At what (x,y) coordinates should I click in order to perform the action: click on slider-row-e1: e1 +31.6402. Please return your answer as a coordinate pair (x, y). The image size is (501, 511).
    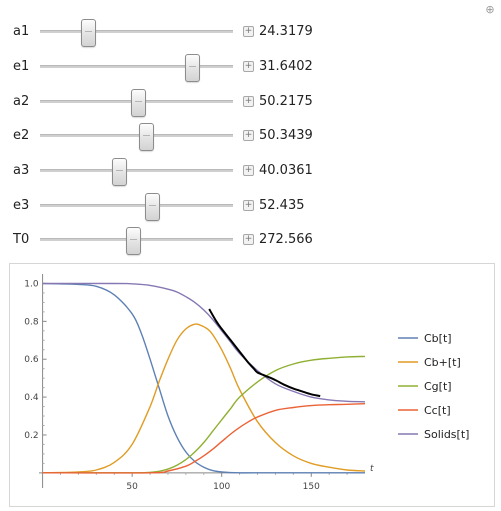
    Looking at the image, I should click on (250, 66).